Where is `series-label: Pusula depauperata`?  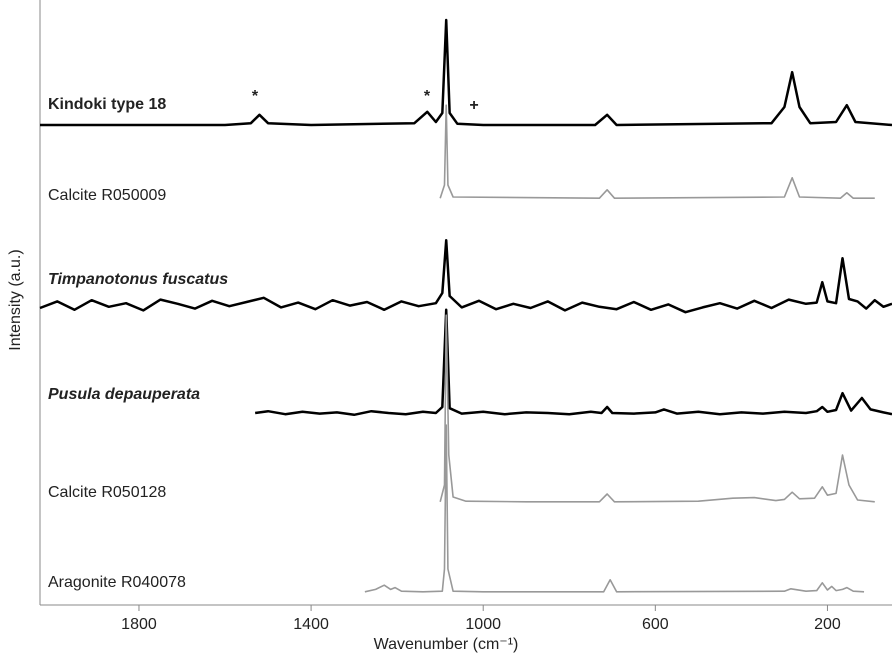 series-label: Pusula depauperata is located at coordinates (124, 394).